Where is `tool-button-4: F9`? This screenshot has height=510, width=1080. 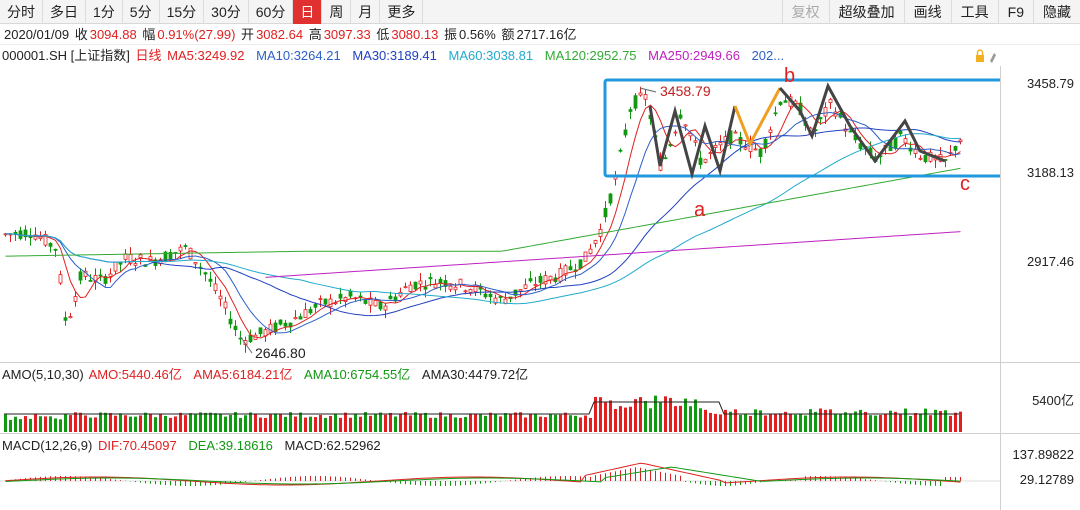
tool-button-4: F9 is located at coordinates (1015, 12).